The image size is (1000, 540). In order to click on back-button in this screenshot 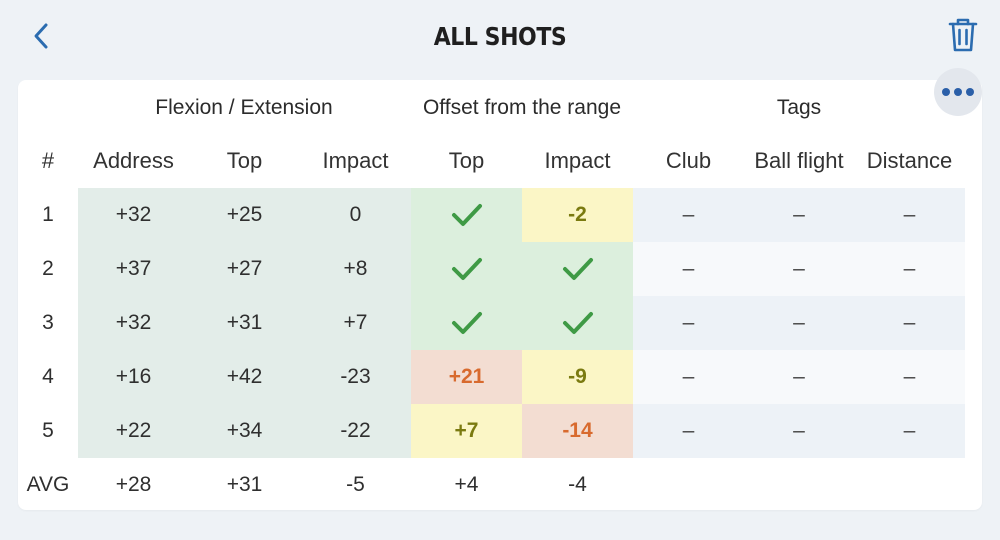, I will do `click(42, 36)`.